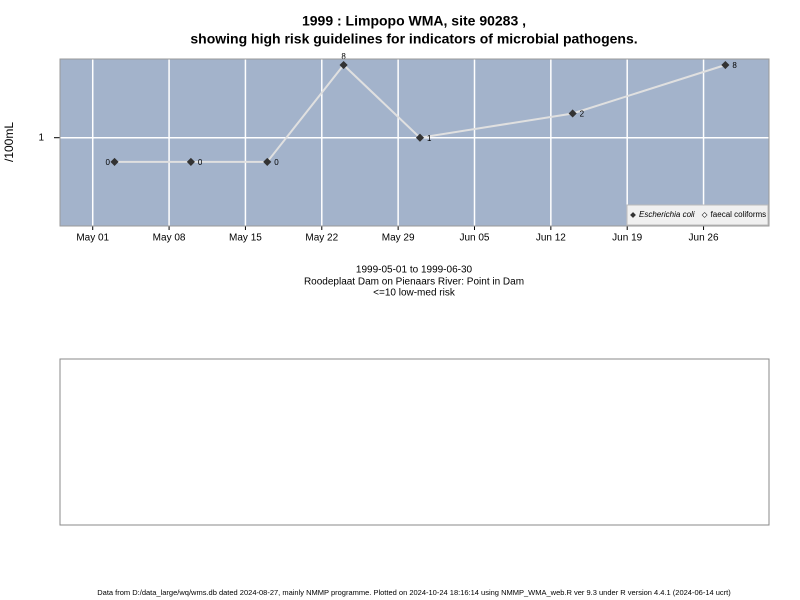  Describe the element at coordinates (321, 238) in the screenshot. I see `x-tick-label: May 22` at that location.